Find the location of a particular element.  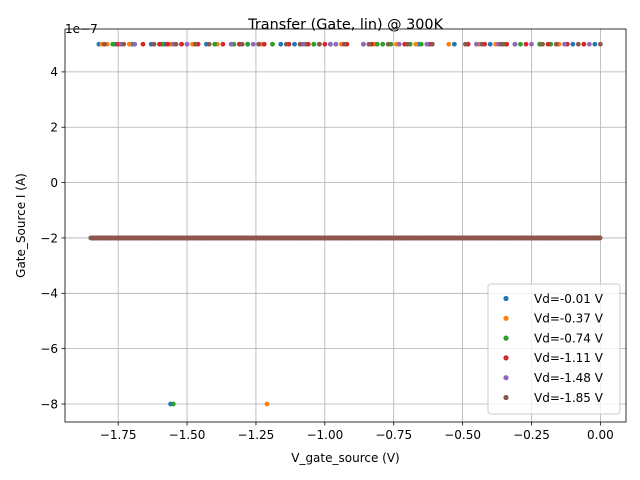

legend-label: Vd=-1.11 V is located at coordinates (569, 358).